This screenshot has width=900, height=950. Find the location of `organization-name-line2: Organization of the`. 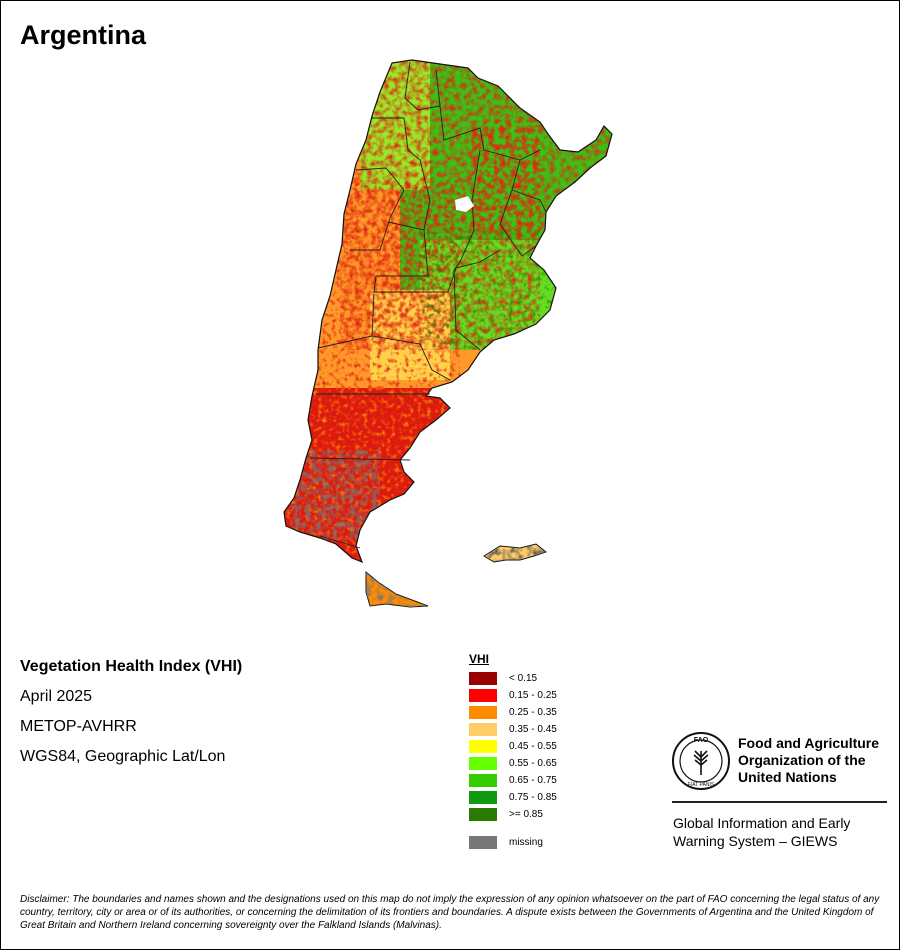

organization-name-line2: Organization of the is located at coordinates (802, 760).